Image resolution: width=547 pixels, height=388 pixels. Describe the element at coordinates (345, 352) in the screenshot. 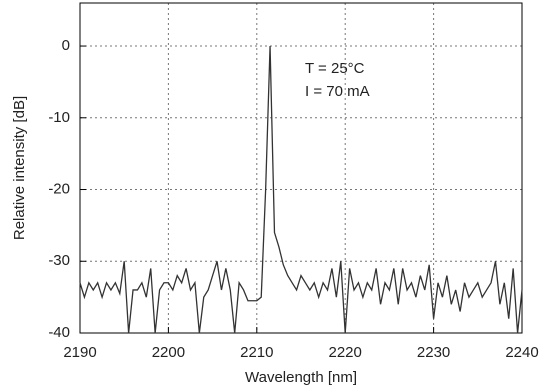

I see `x-tick-label: 2220` at that location.